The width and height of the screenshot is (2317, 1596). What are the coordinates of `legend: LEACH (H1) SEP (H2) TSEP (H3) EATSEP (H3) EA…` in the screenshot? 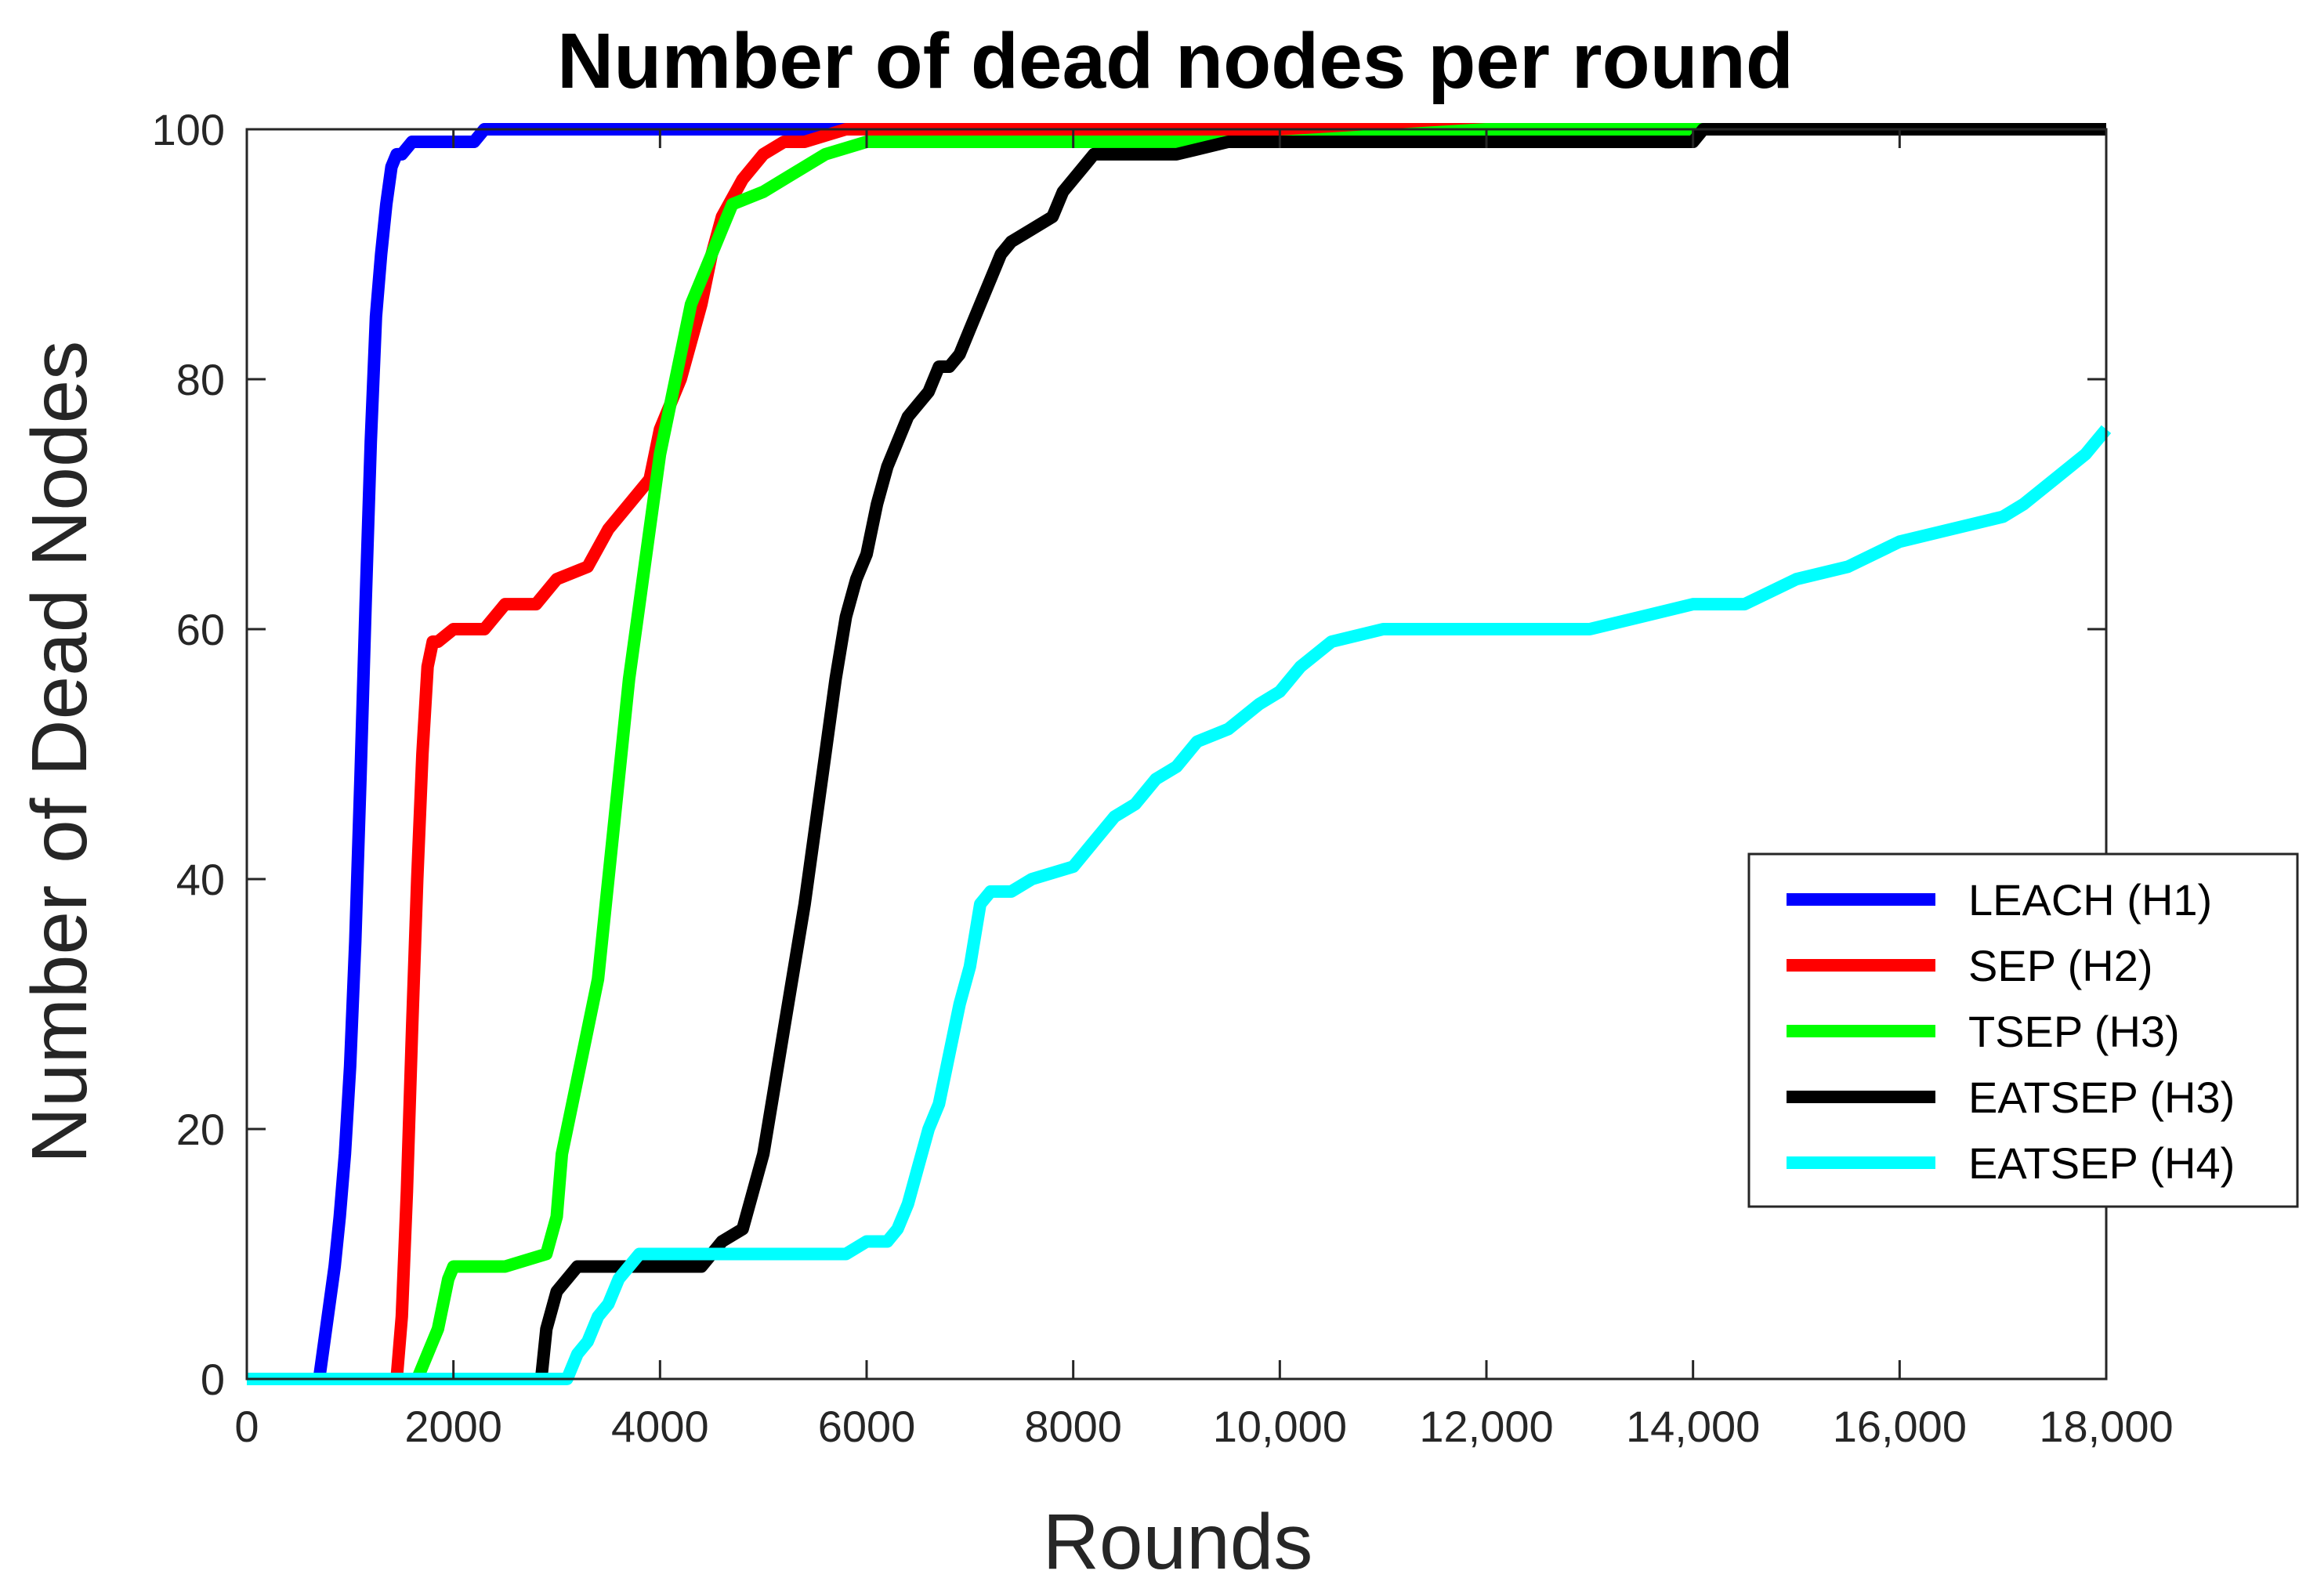 It's located at (2023, 1030).